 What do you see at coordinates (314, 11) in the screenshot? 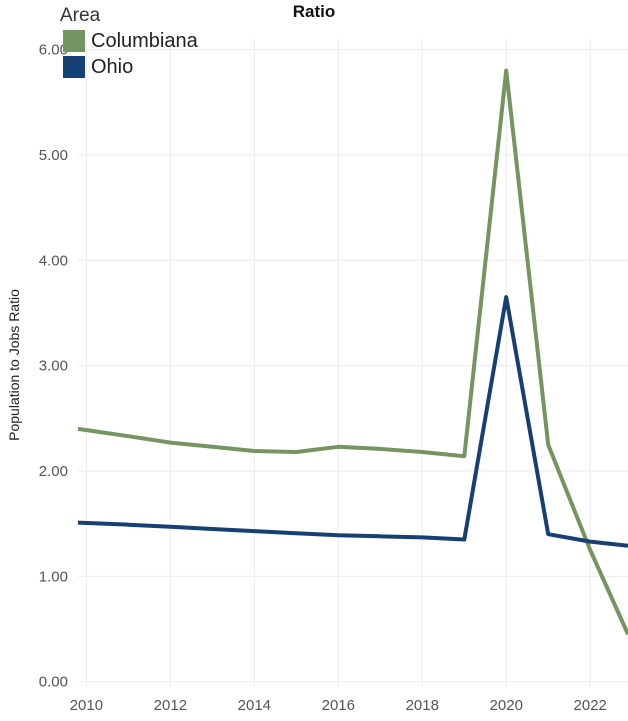
I see `chart-title: Ratio` at bounding box center [314, 11].